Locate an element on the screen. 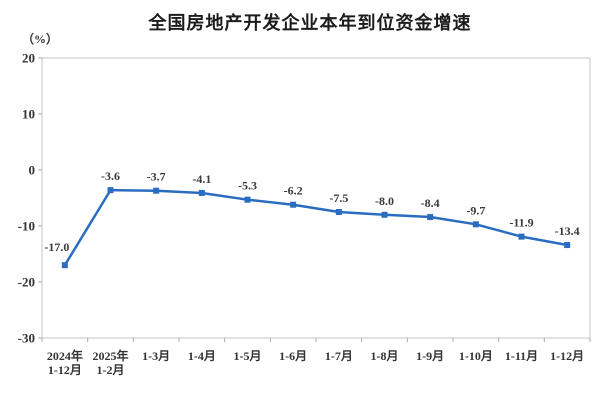  y-tick-label: -20 is located at coordinates (26, 282).